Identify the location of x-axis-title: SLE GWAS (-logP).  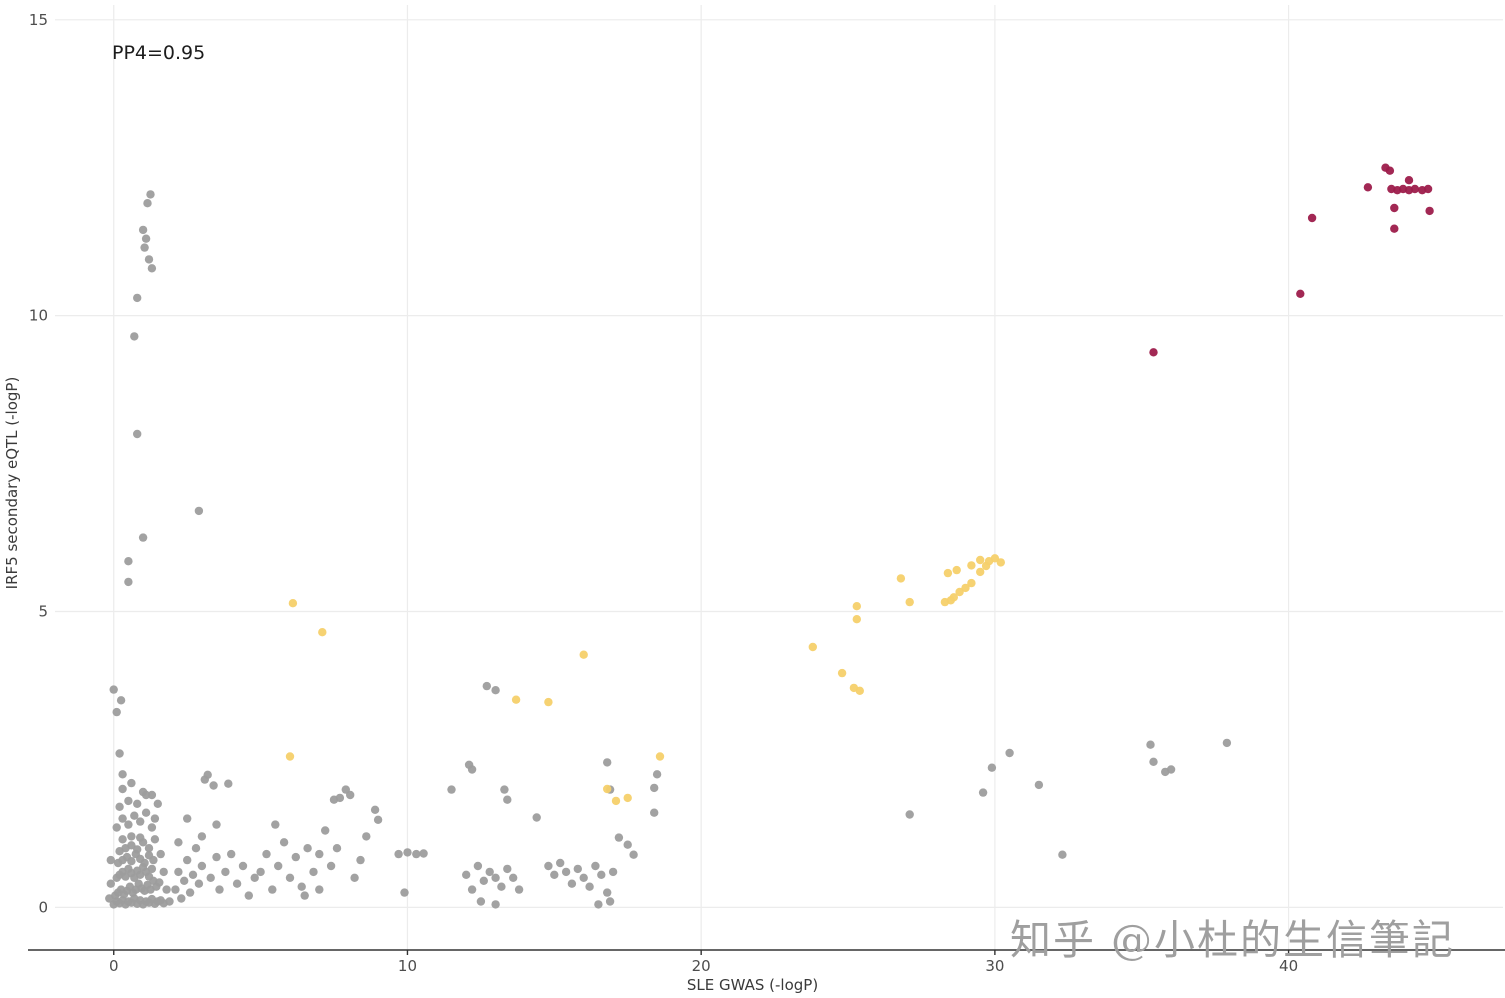
(752, 985).